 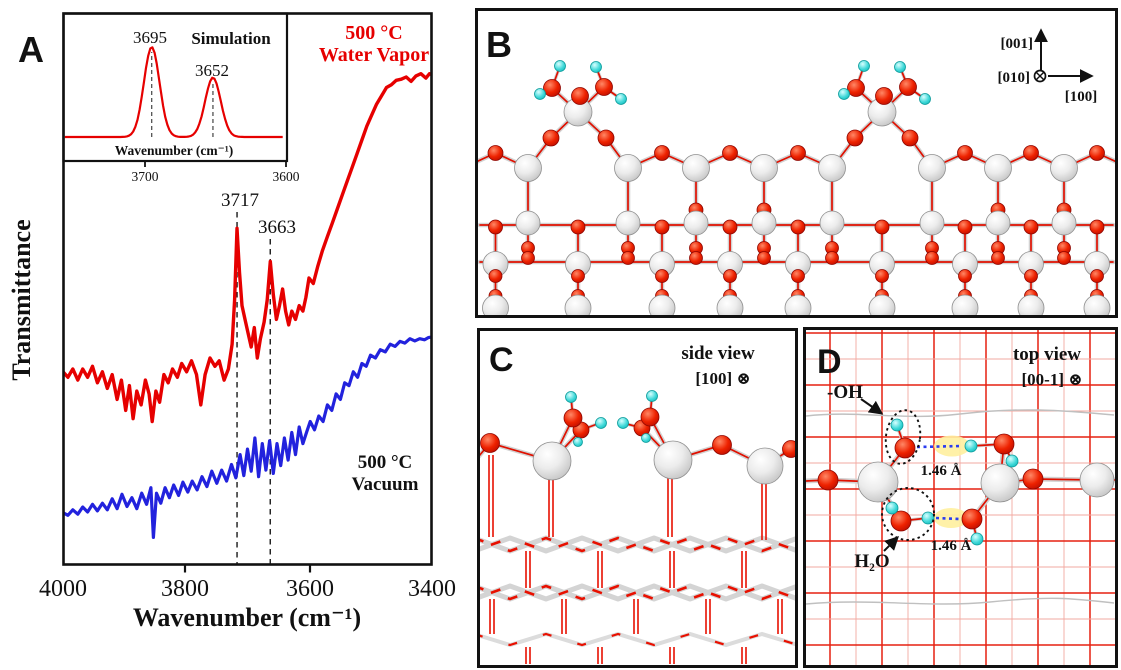 What do you see at coordinates (499, 44) in the screenshot?
I see `panel-b-label: B` at bounding box center [499, 44].